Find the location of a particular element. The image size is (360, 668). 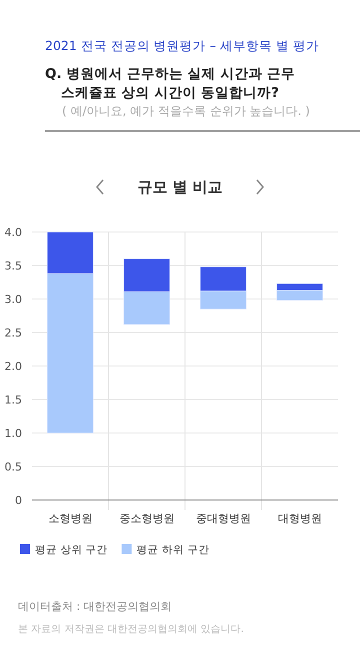

y-tick-label: 0 is located at coordinates (18, 500).